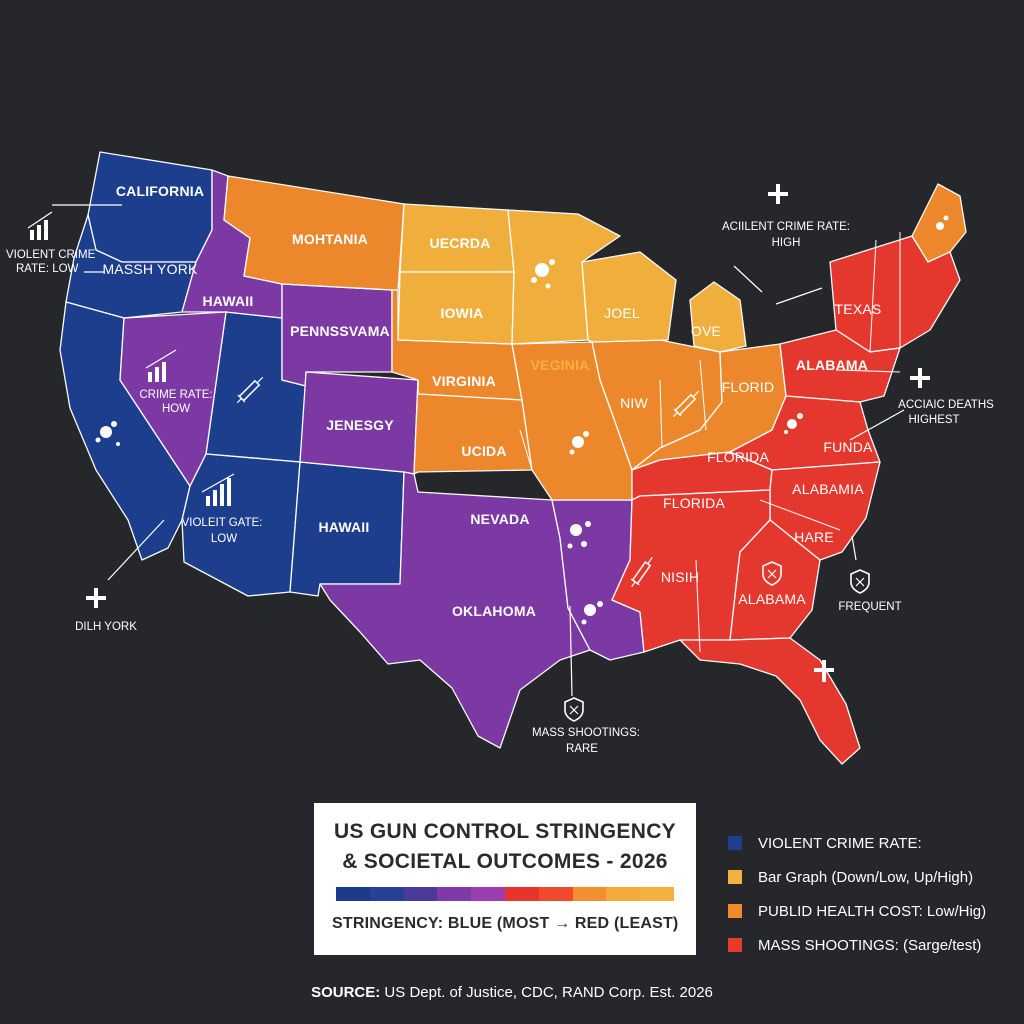 The height and width of the screenshot is (1024, 1024). I want to click on annotation-text: HIGH, so click(786, 243).